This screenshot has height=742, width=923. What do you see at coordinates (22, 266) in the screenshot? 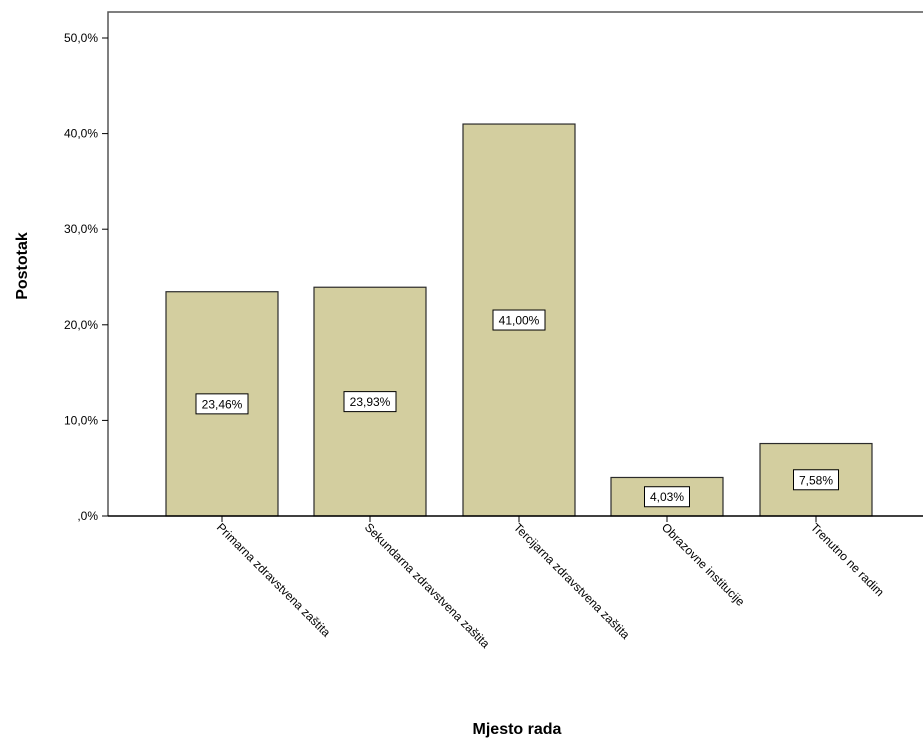
I see `y-axis-title: Postotak` at bounding box center [22, 266].